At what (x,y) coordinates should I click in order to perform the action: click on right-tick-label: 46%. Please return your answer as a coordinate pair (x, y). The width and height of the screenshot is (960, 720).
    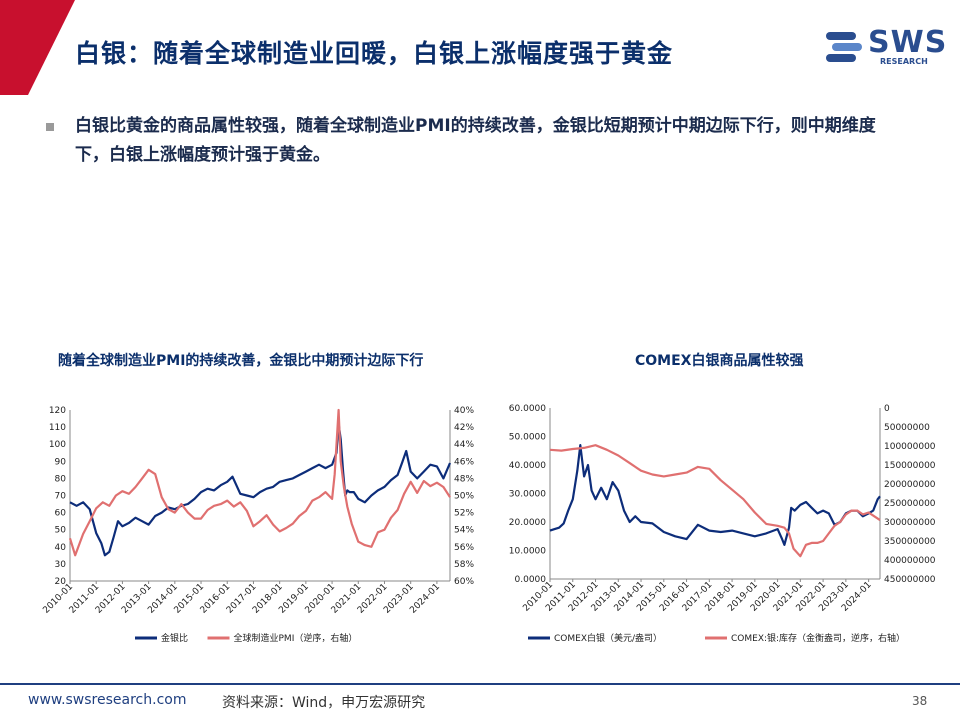
    Looking at the image, I should click on (464, 462).